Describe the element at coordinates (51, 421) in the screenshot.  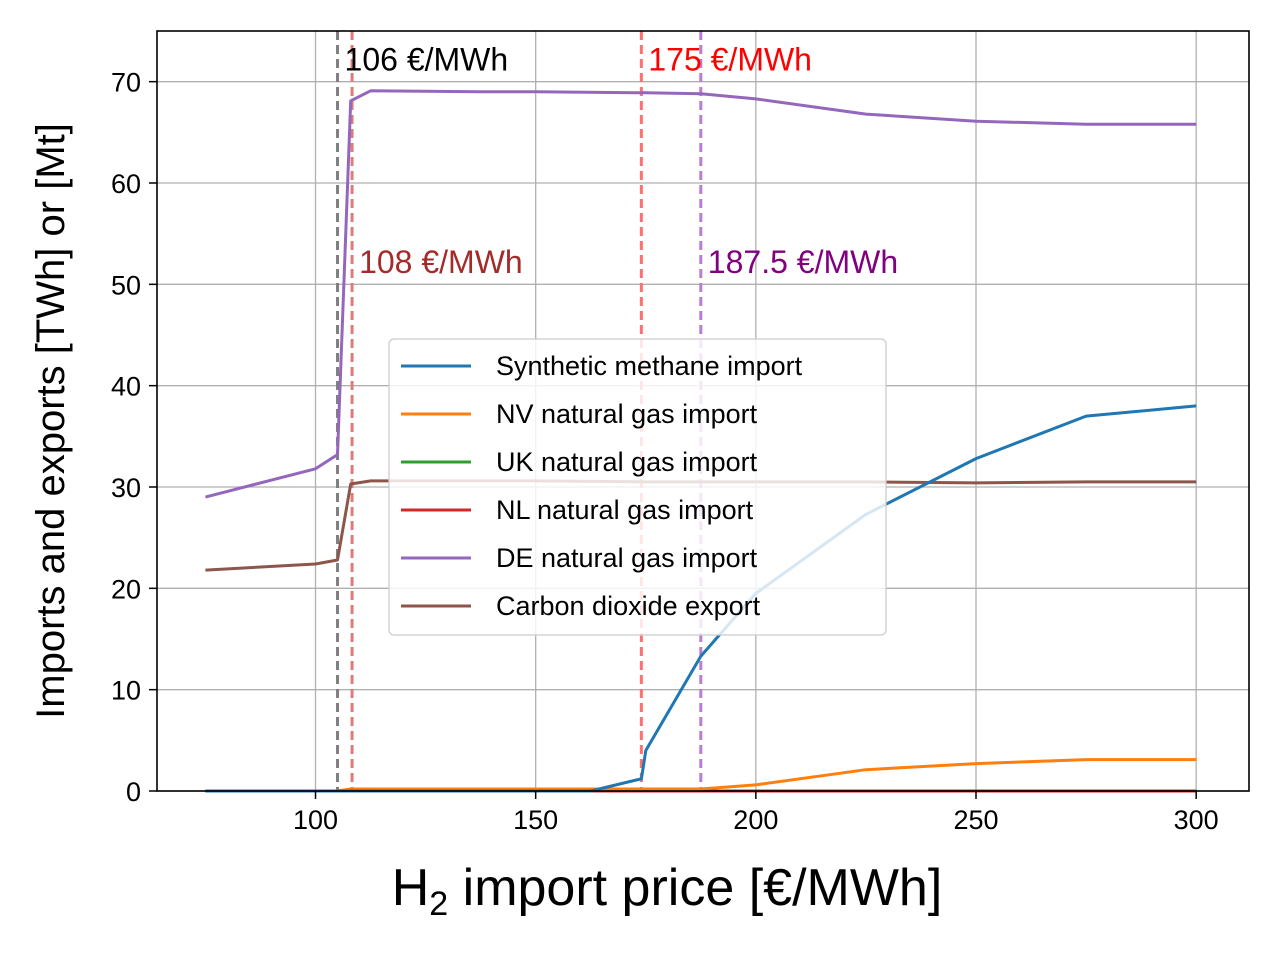
I see `y-axis-label: Imports and exports [TWh] or [Mt]` at that location.